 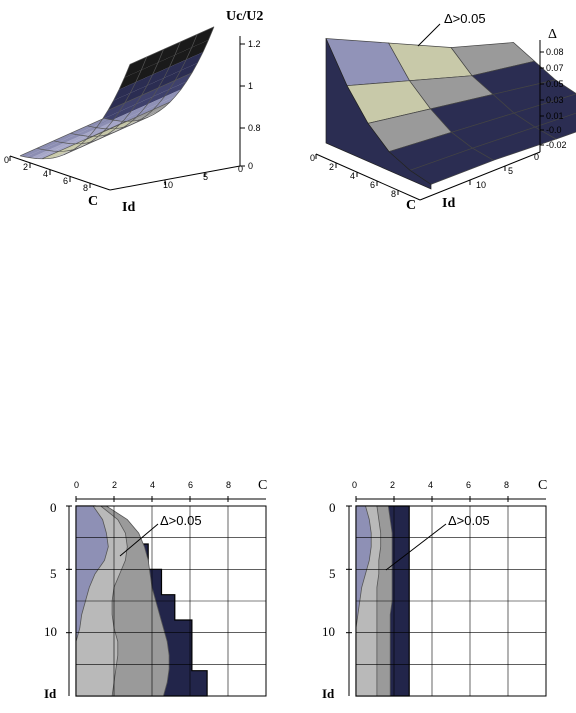 I want to click on z-tick-label: 0.01, so click(x=555, y=116).